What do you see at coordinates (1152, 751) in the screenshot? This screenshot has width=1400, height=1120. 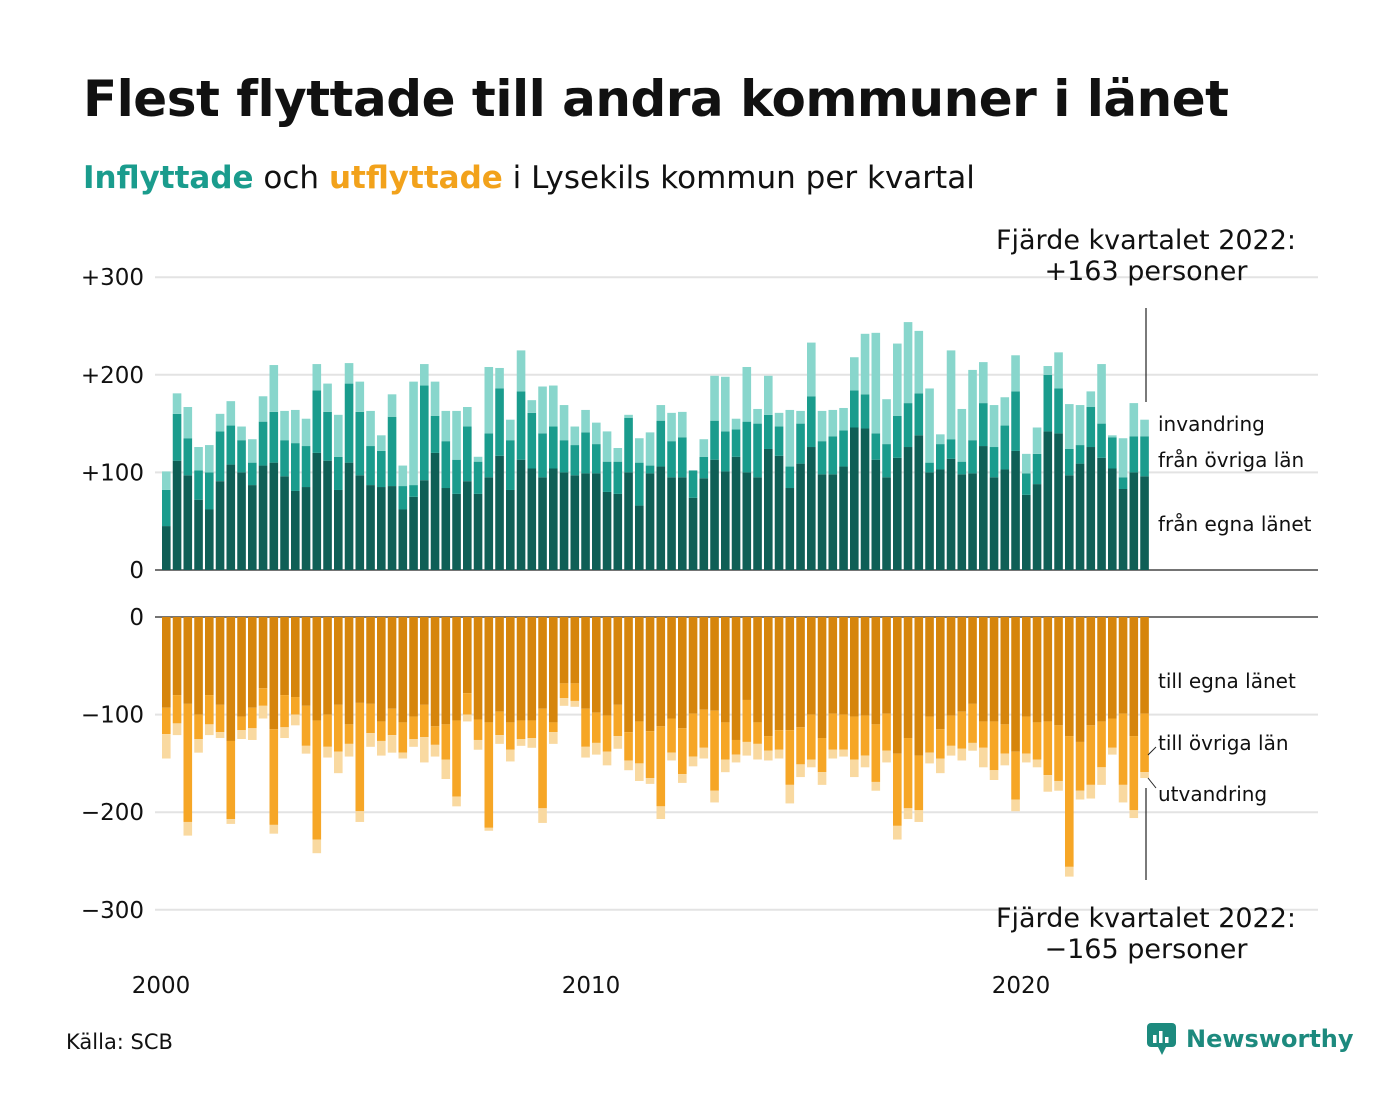 I see `leader-line` at bounding box center [1152, 751].